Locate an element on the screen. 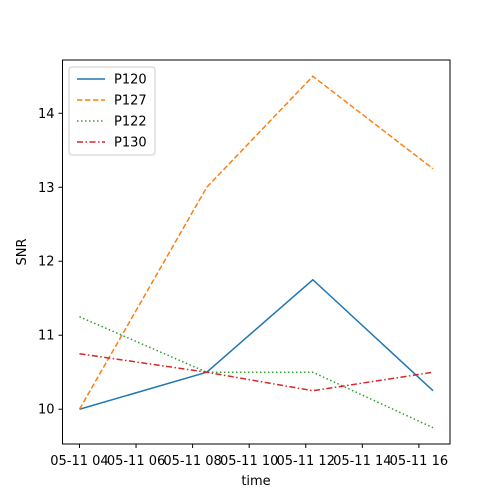 The width and height of the screenshot is (500, 504). legend-label-p130: P130 is located at coordinates (130, 143).